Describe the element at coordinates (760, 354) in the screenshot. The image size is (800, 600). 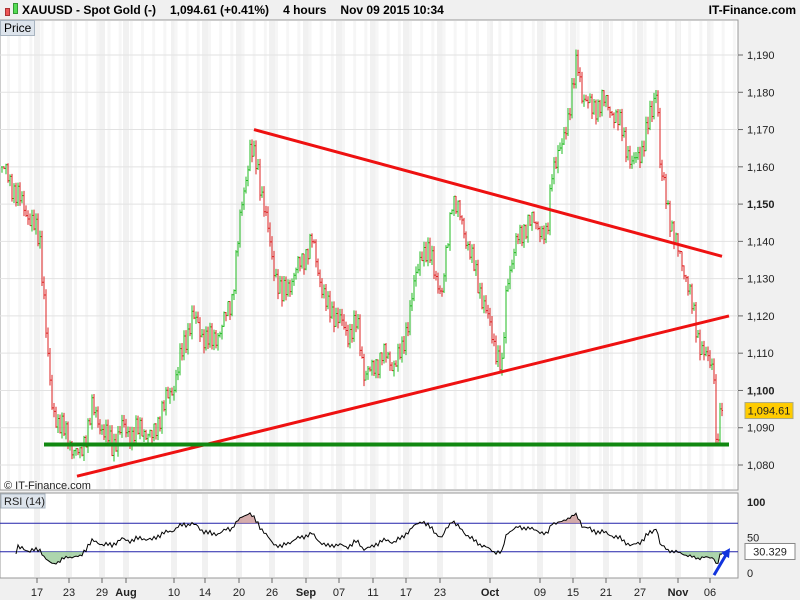
I see `y-tick-label: 1,110` at that location.